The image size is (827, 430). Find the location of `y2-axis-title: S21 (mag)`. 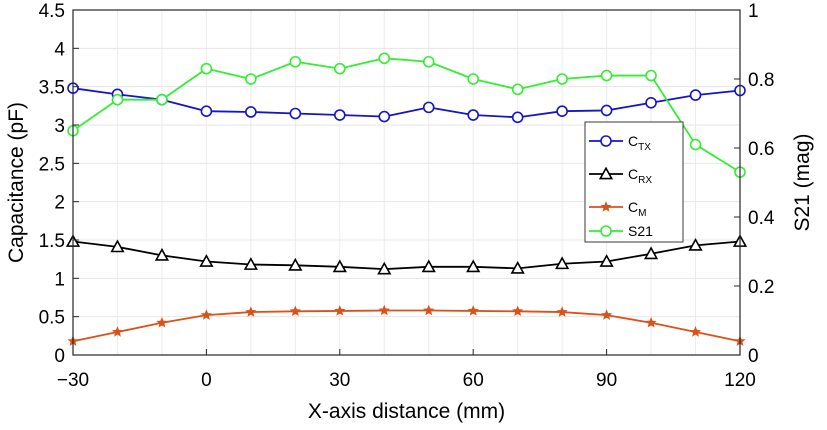

y2-axis-title: S21 (mag) is located at coordinates (802, 182).